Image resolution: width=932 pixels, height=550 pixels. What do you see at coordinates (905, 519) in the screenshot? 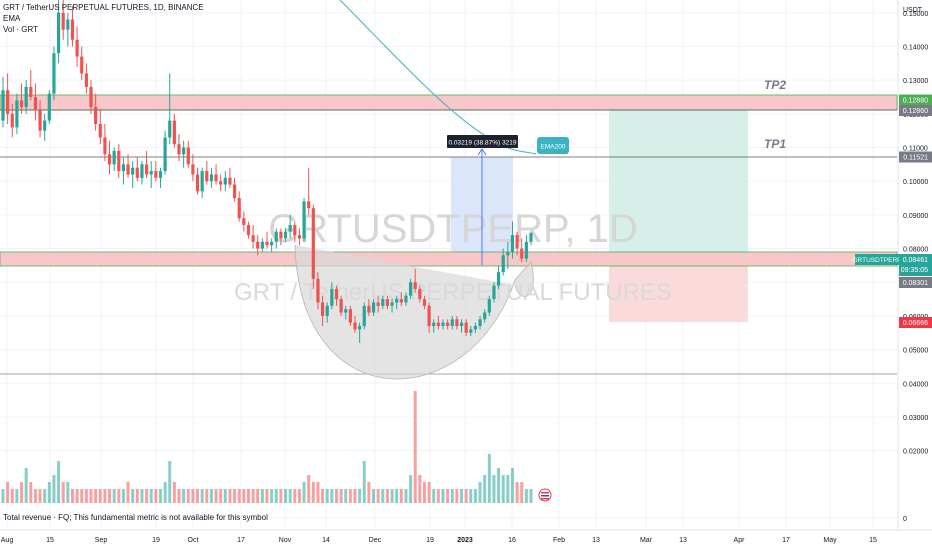
I see `price-tick-label: 0` at bounding box center [905, 519].